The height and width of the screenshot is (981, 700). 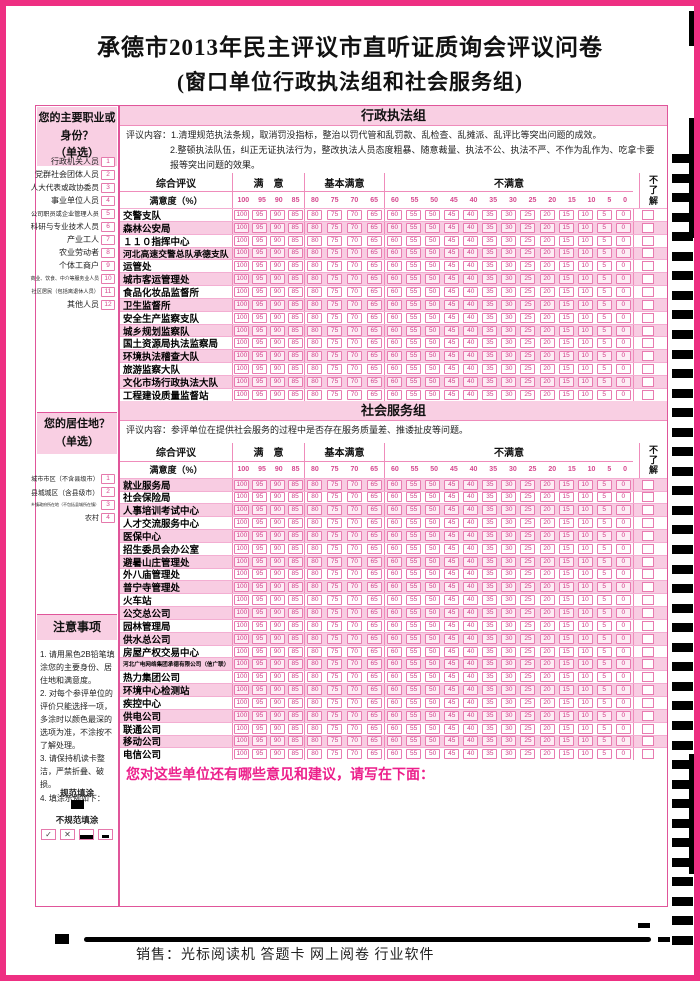 I want to click on satisfaction-bubble: 45, so click(x=452, y=625).